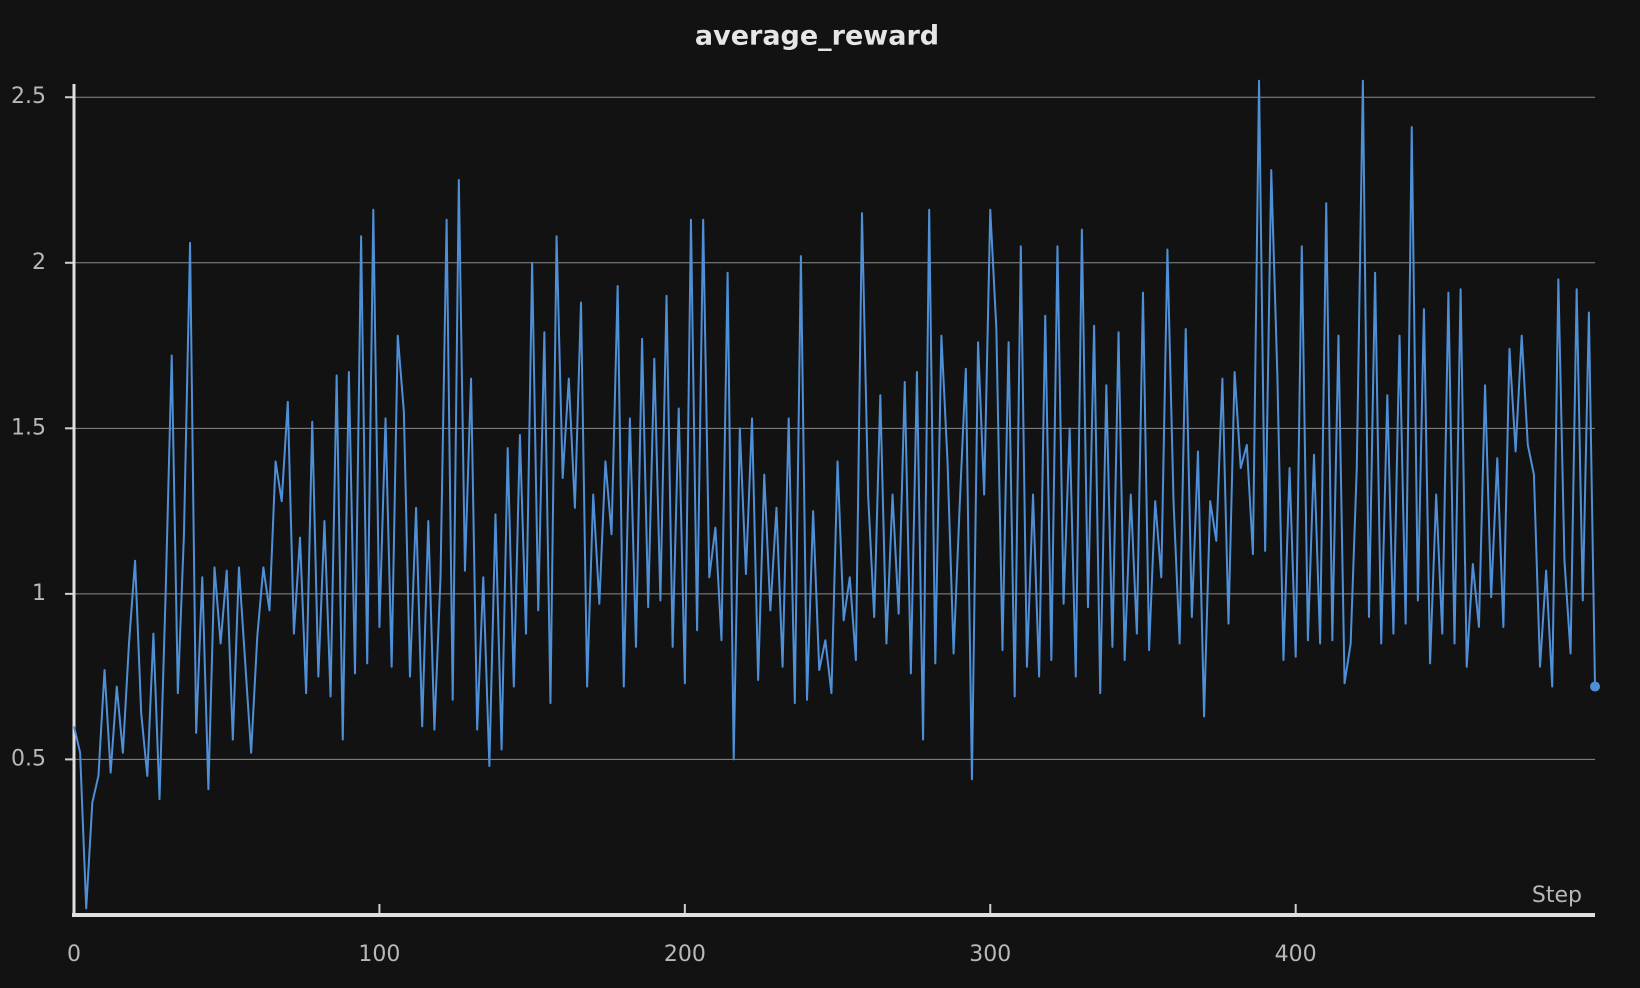 The image size is (1640, 988). What do you see at coordinates (1296, 954) in the screenshot?
I see `x-tick-label: 400` at bounding box center [1296, 954].